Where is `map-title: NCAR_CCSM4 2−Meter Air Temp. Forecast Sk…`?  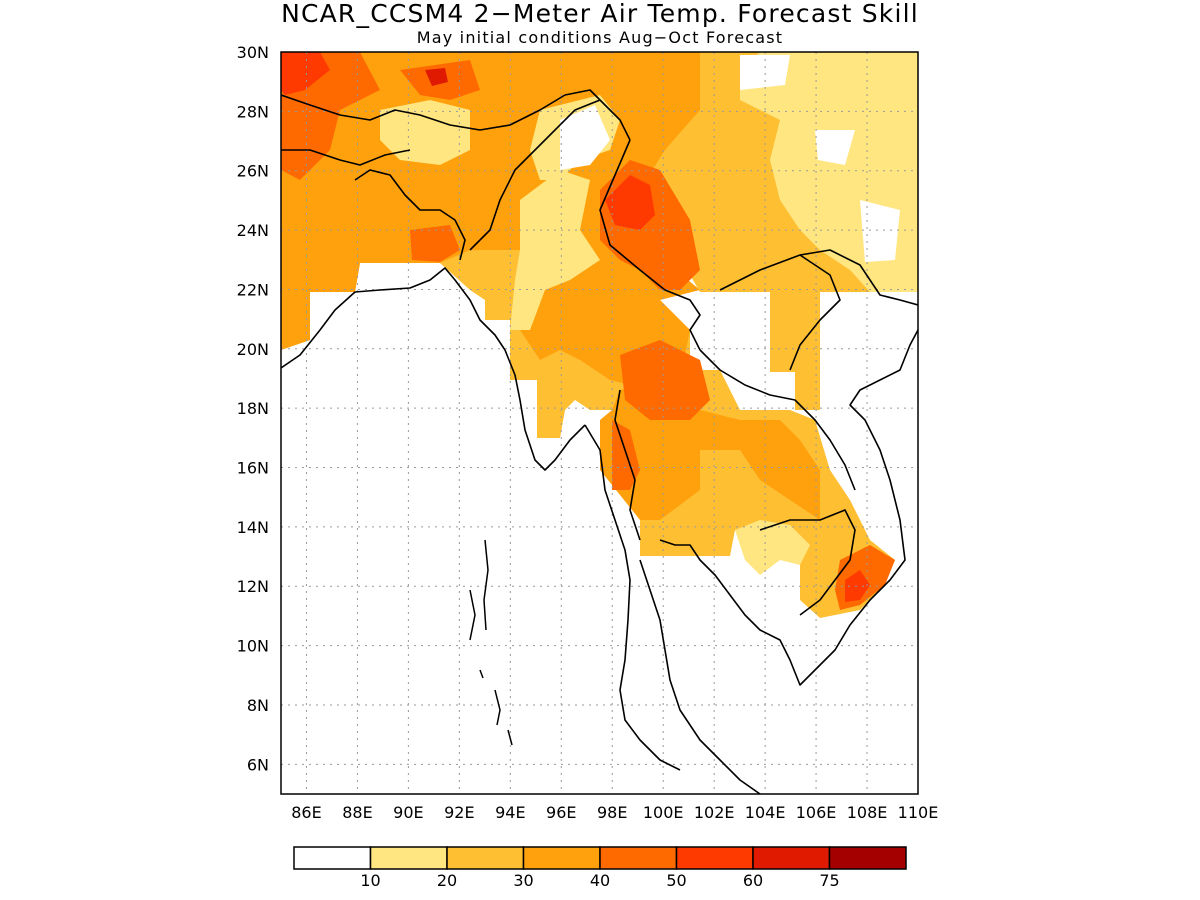
map-title: NCAR_CCSM4 2−Meter Air Temp. Forecast Sk… is located at coordinates (600, 14).